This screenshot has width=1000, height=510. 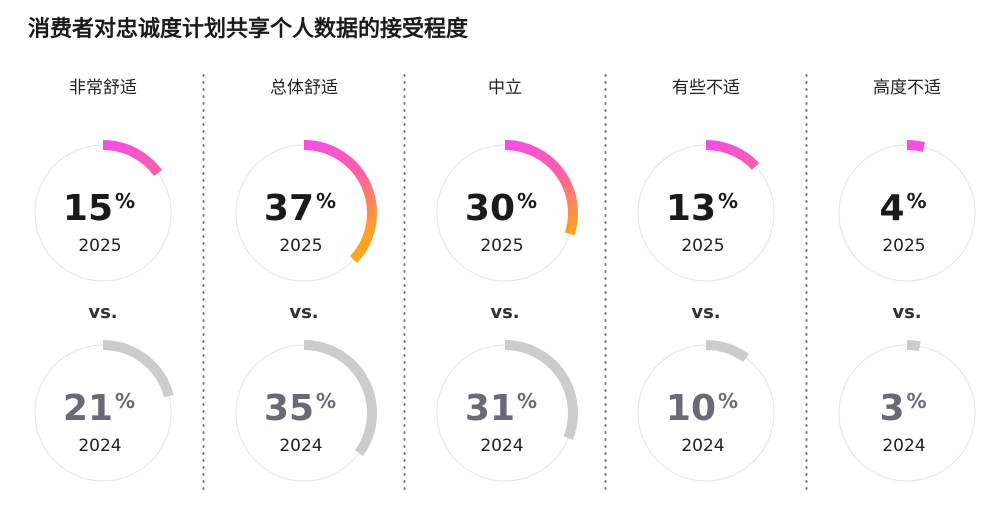 What do you see at coordinates (490, 208) in the screenshot?
I see `value-number: 30` at bounding box center [490, 208].